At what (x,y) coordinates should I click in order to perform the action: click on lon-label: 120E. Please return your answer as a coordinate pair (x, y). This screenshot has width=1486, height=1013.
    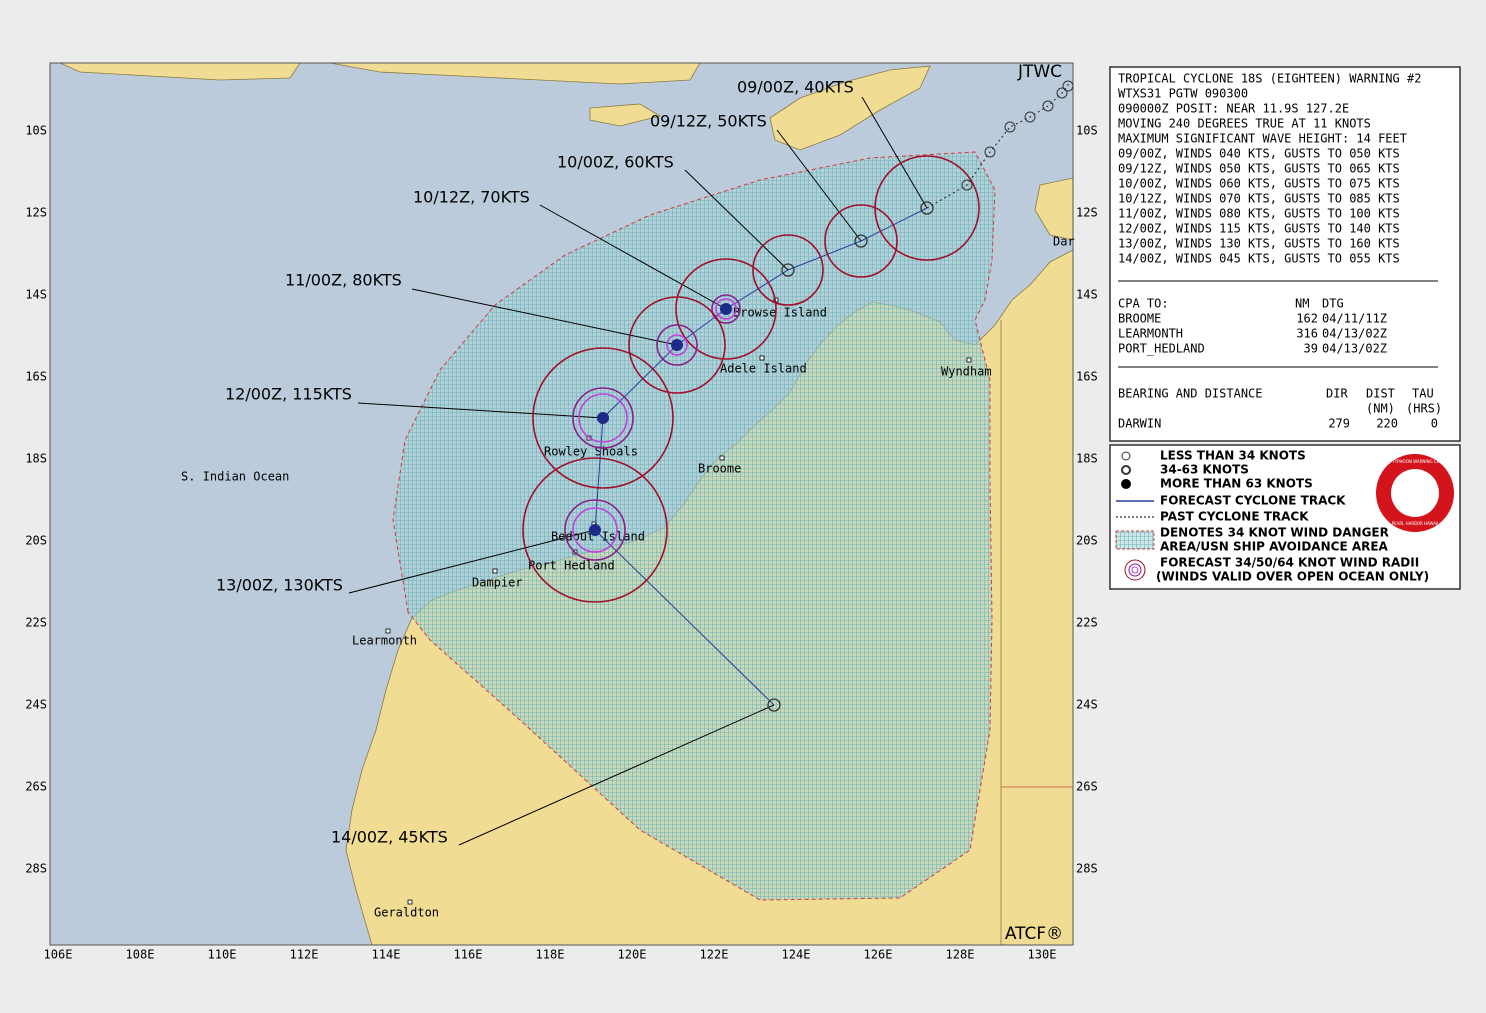
    Looking at the image, I should click on (632, 955).